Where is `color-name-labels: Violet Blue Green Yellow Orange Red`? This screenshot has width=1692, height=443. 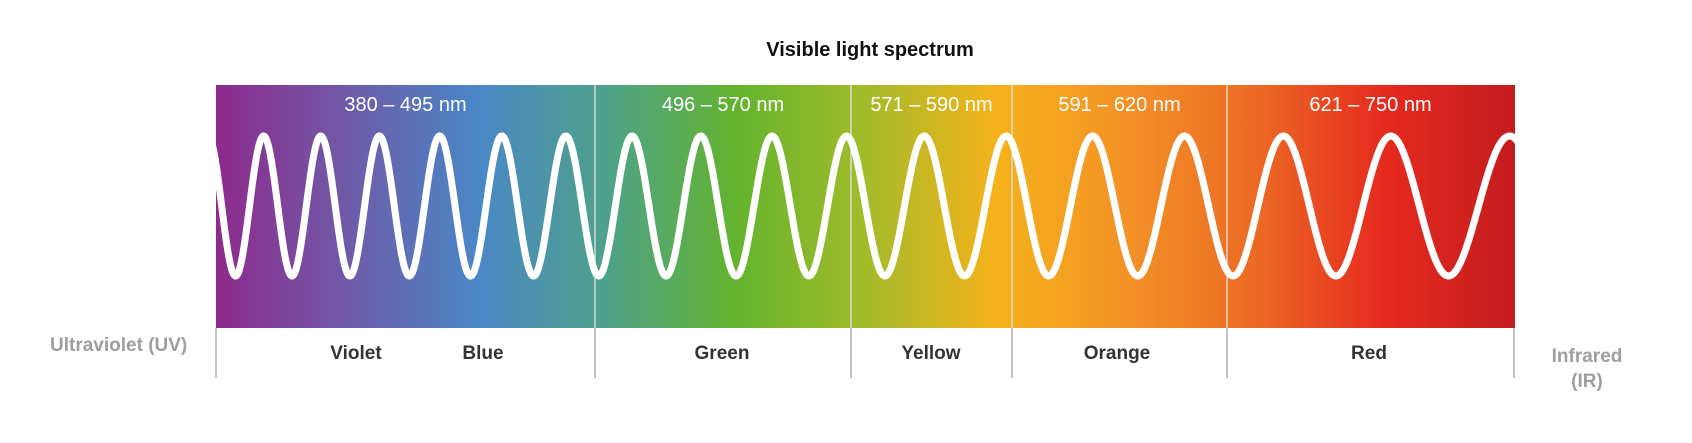
color-name-labels: Violet Blue Green Yellow Orange Red is located at coordinates (858, 353).